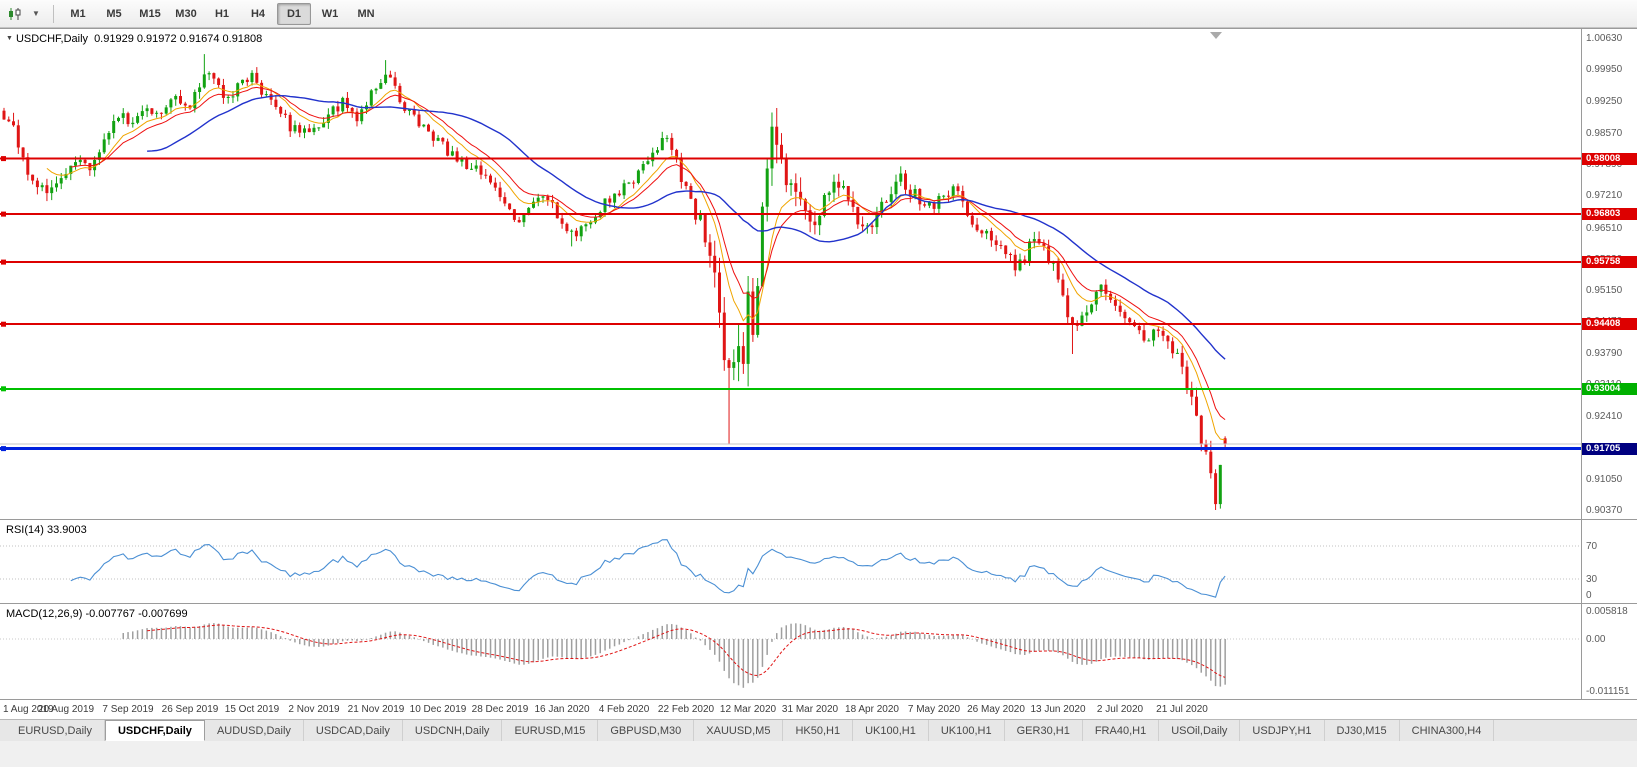  Describe the element at coordinates (791, 651) in the screenshot. I see `macd-chart-svg` at that location.